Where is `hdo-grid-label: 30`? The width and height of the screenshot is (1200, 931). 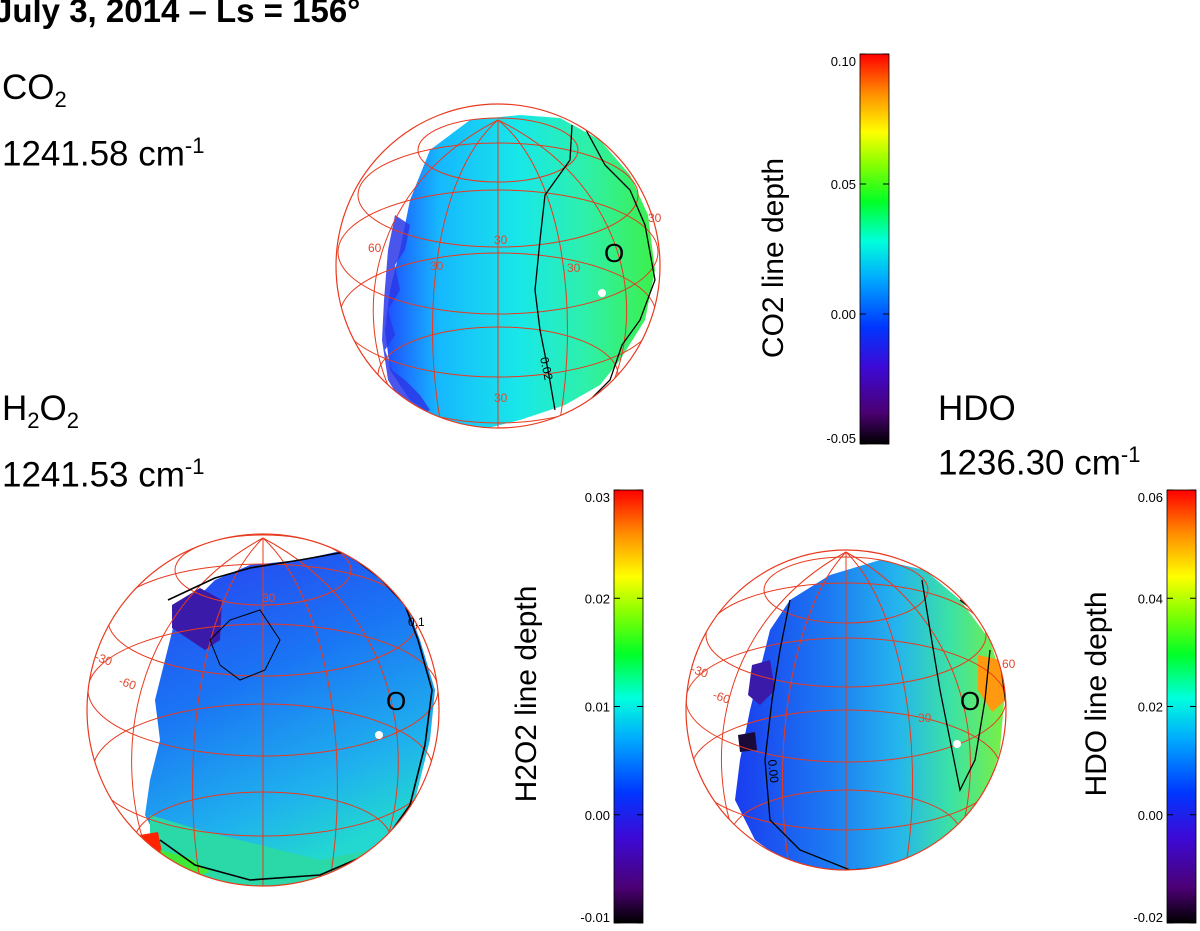 hdo-grid-label: 30 is located at coordinates (925, 718).